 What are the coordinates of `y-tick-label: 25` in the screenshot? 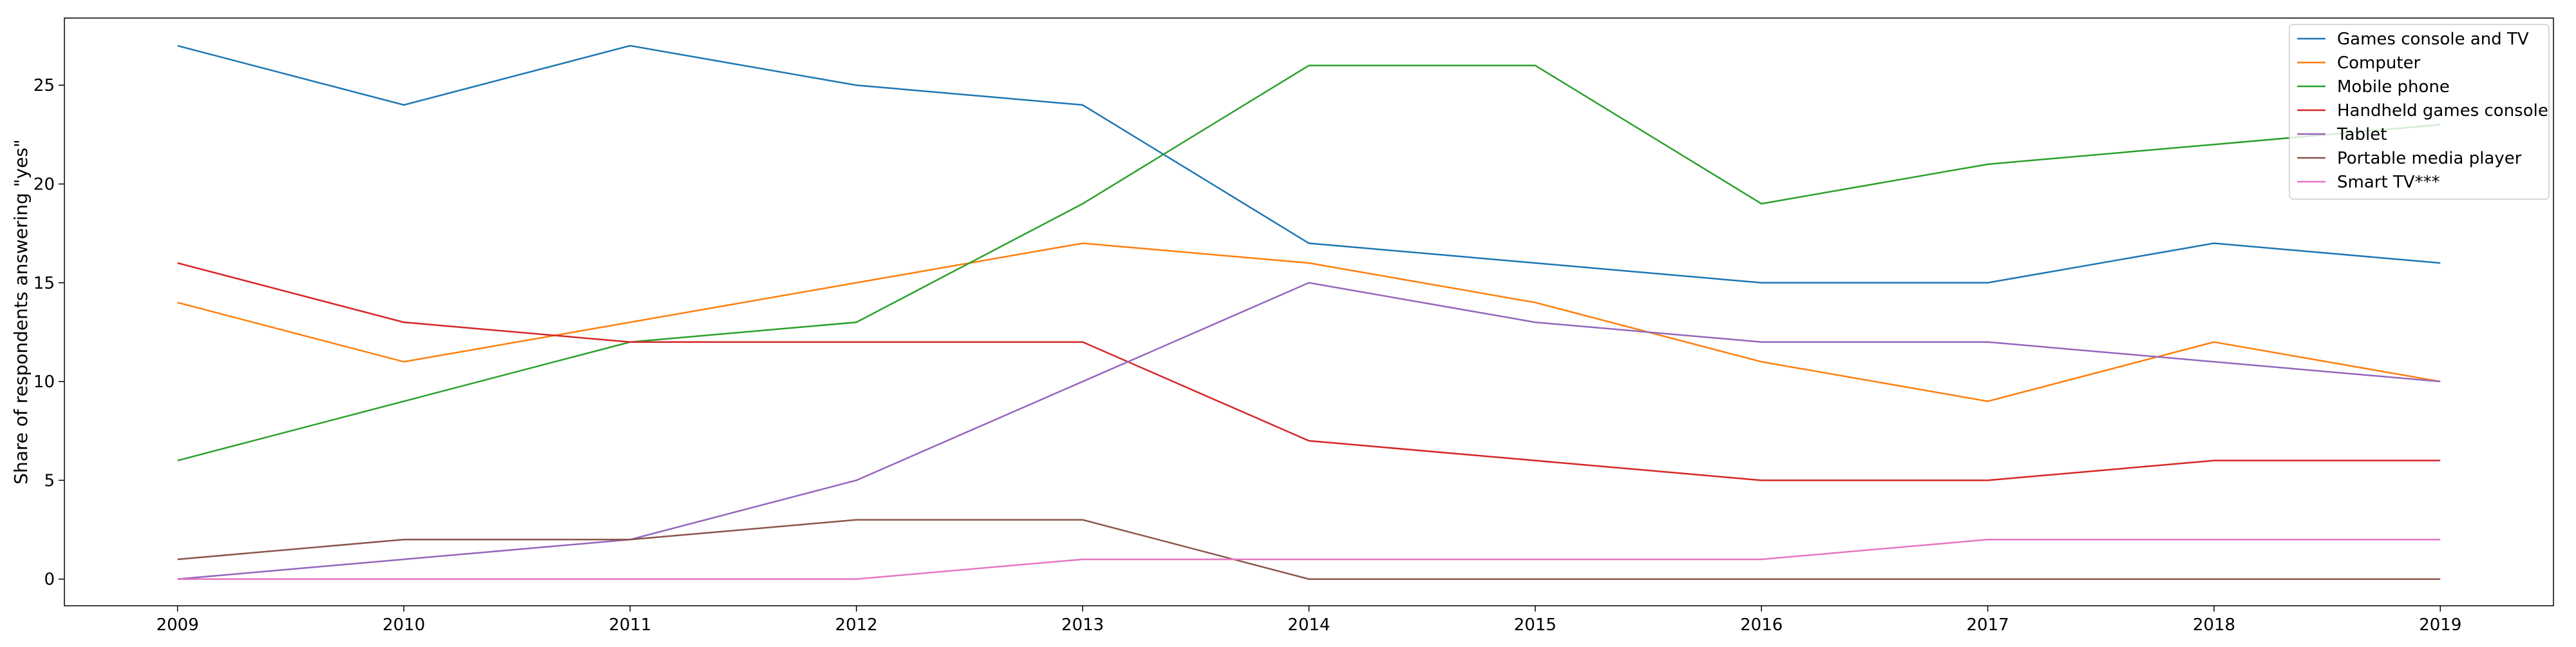 It's located at (44, 85).